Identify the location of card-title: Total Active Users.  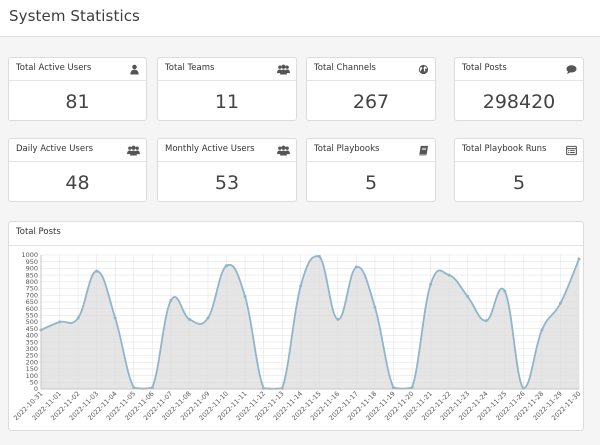
(54, 68).